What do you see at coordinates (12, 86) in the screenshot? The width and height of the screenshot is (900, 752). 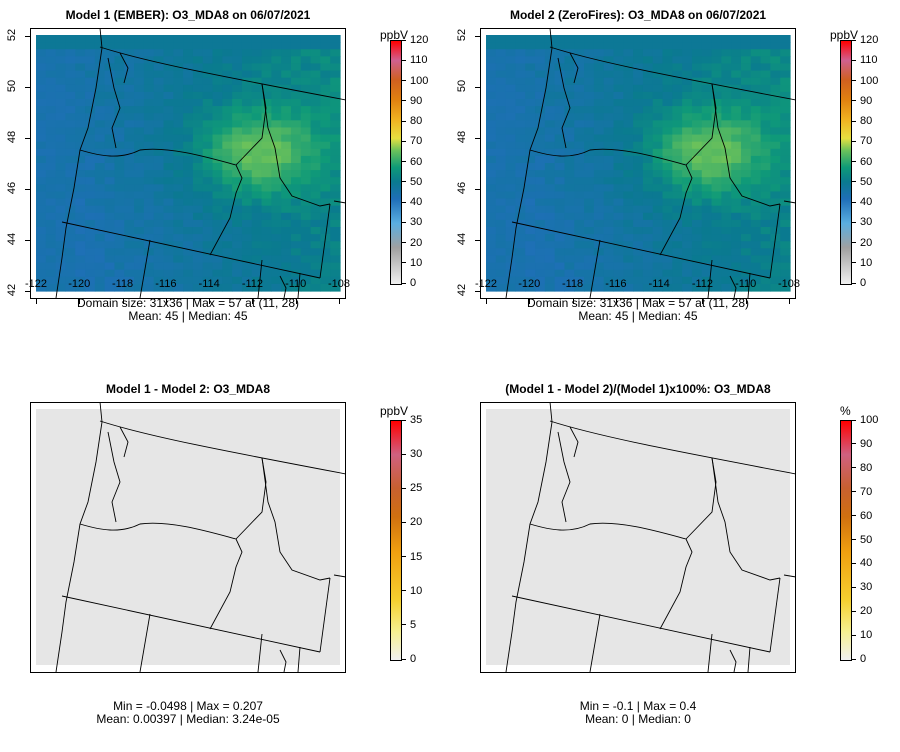 I see `y-tick-label: 50` at bounding box center [12, 86].